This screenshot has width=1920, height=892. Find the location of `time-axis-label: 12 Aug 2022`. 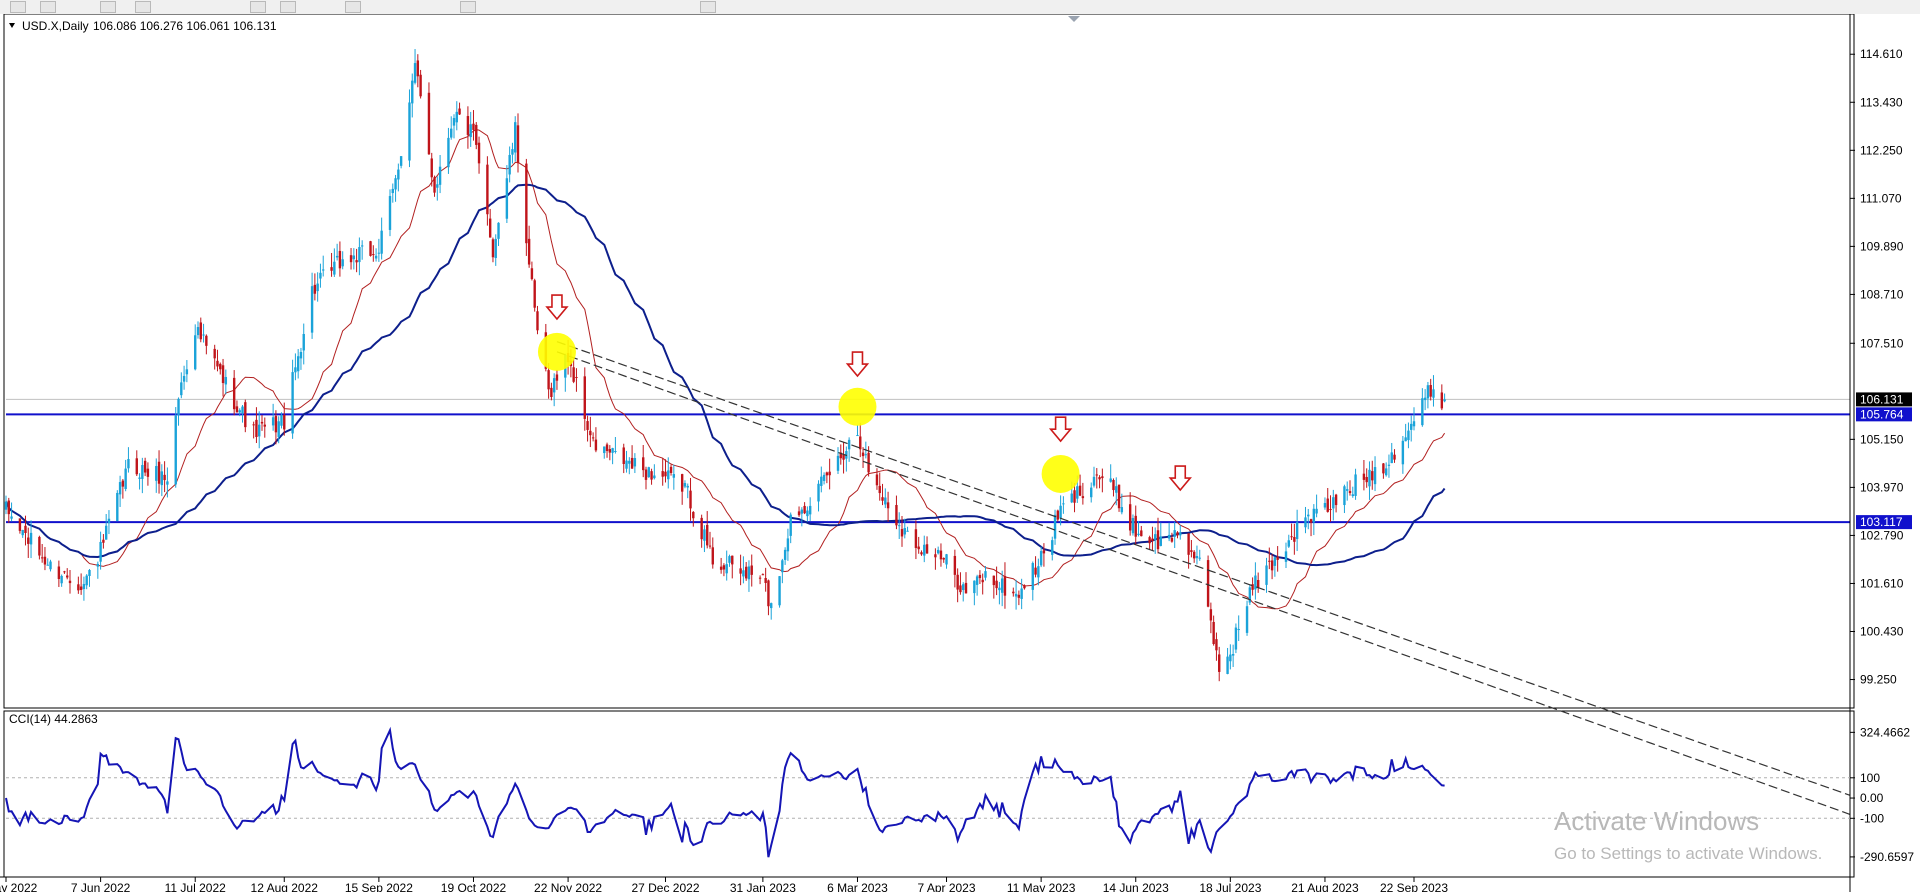

time-axis-label: 12 Aug 2022 is located at coordinates (285, 886).